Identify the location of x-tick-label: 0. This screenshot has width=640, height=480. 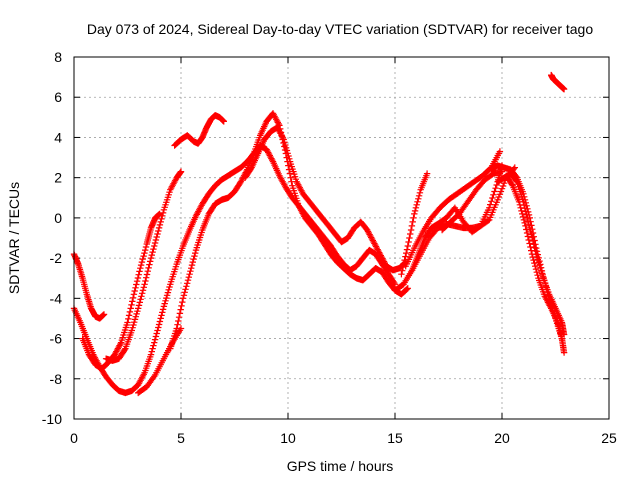
(74, 438).